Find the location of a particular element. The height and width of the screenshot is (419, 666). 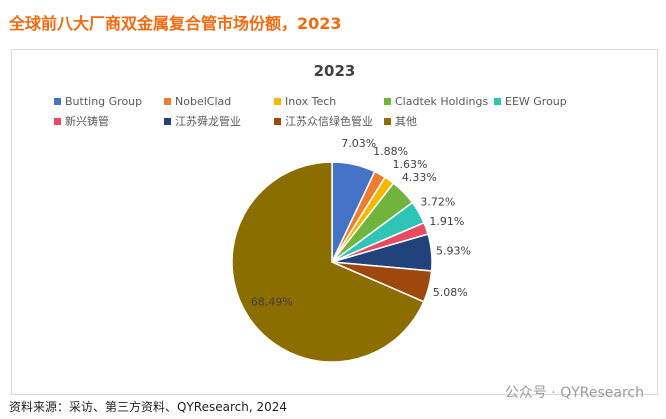

legend-label: Inox Tech is located at coordinates (311, 101).